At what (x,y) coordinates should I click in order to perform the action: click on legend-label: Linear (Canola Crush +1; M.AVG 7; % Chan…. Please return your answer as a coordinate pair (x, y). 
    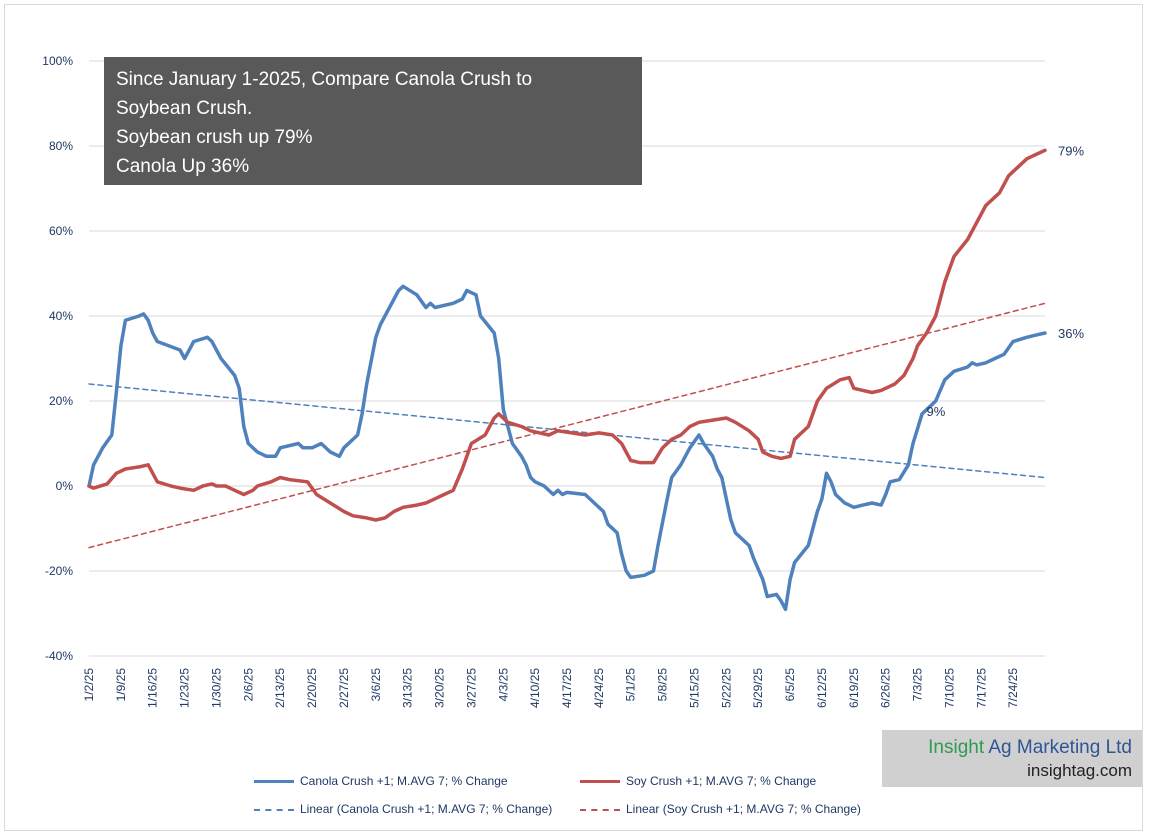
    Looking at the image, I should click on (426, 809).